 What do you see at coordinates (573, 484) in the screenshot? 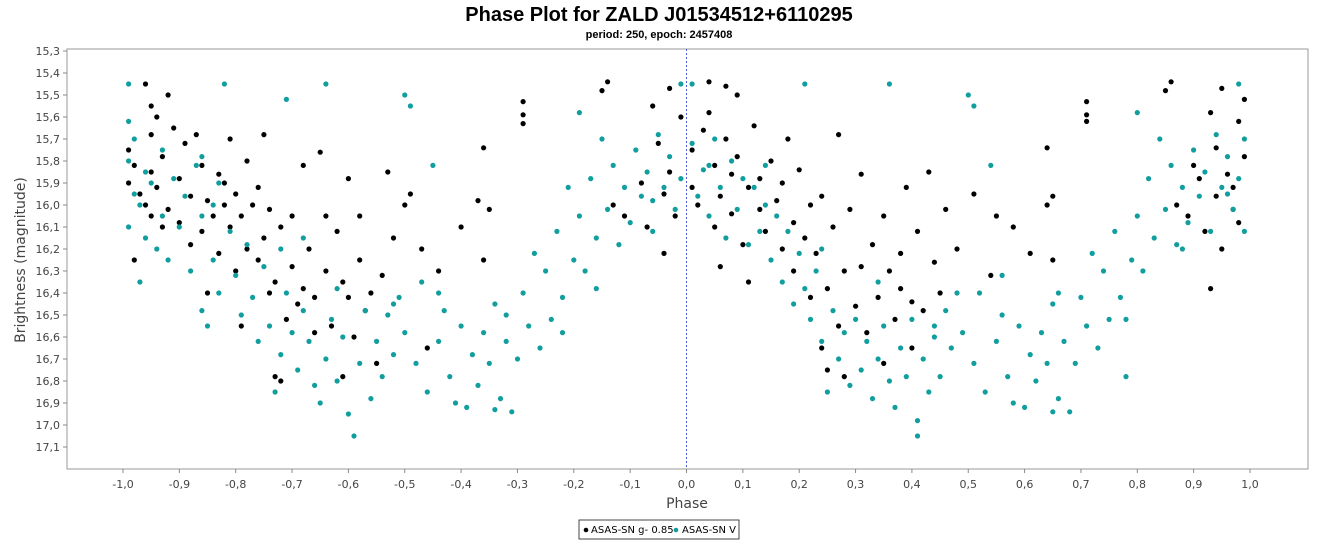
I see `x-tick-label: -0,2` at bounding box center [573, 484].